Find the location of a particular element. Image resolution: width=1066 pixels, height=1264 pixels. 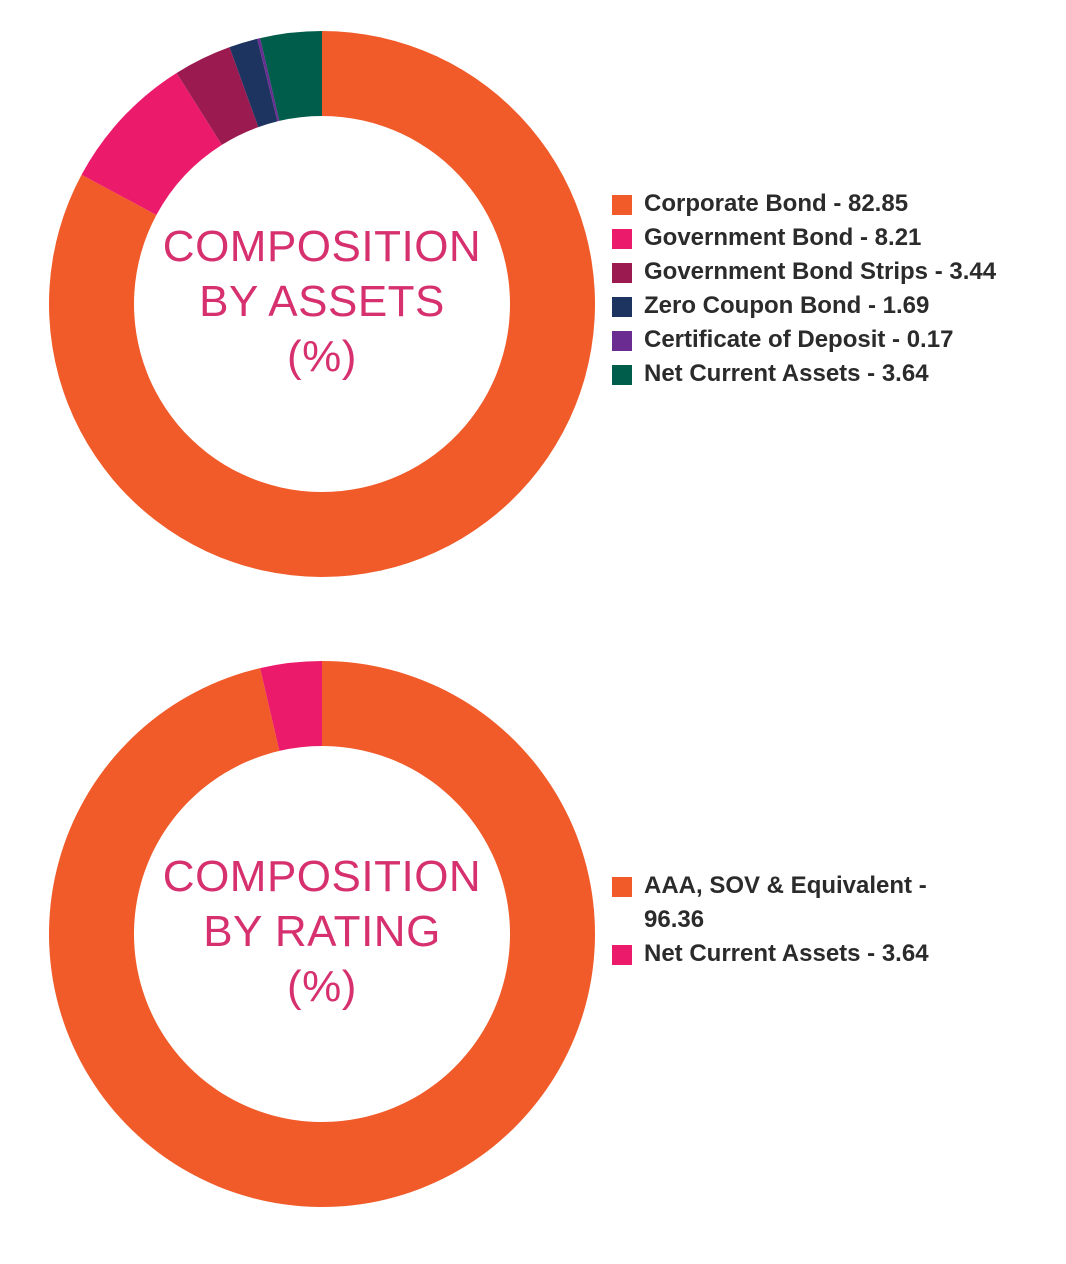

assets-center-label: COMPOSITION BY ASSETS (%) is located at coordinates (322, 301).